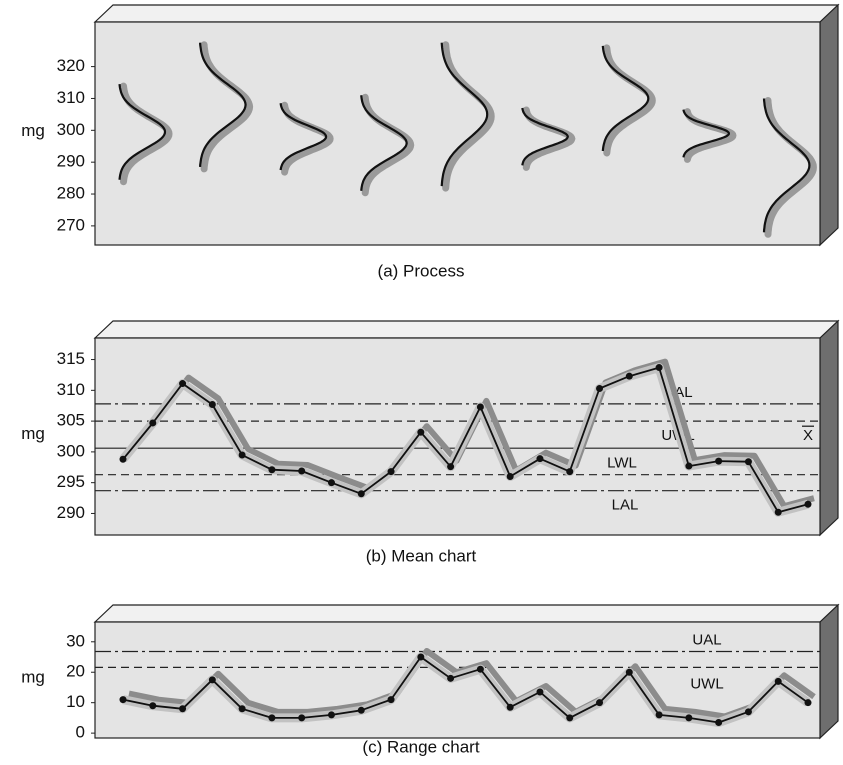 This screenshot has height=765, width=843. Describe the element at coordinates (80, 732) in the screenshot. I see `y-tick-label: 0` at that location.